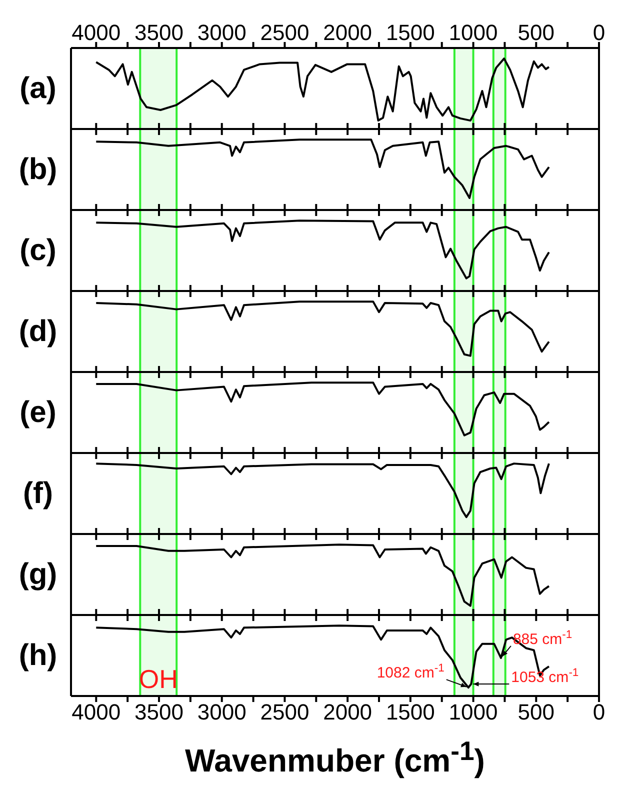 The image size is (638, 810). Describe the element at coordinates (473, 32) in the screenshot. I see `x2-tick-label: 1000` at that location.